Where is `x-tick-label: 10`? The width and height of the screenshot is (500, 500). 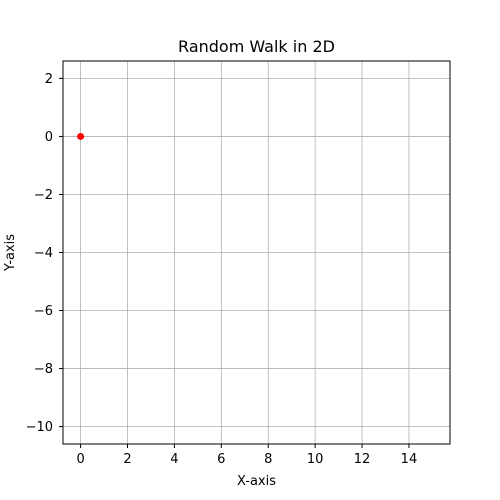 x-tick-label: 10 is located at coordinates (315, 459).